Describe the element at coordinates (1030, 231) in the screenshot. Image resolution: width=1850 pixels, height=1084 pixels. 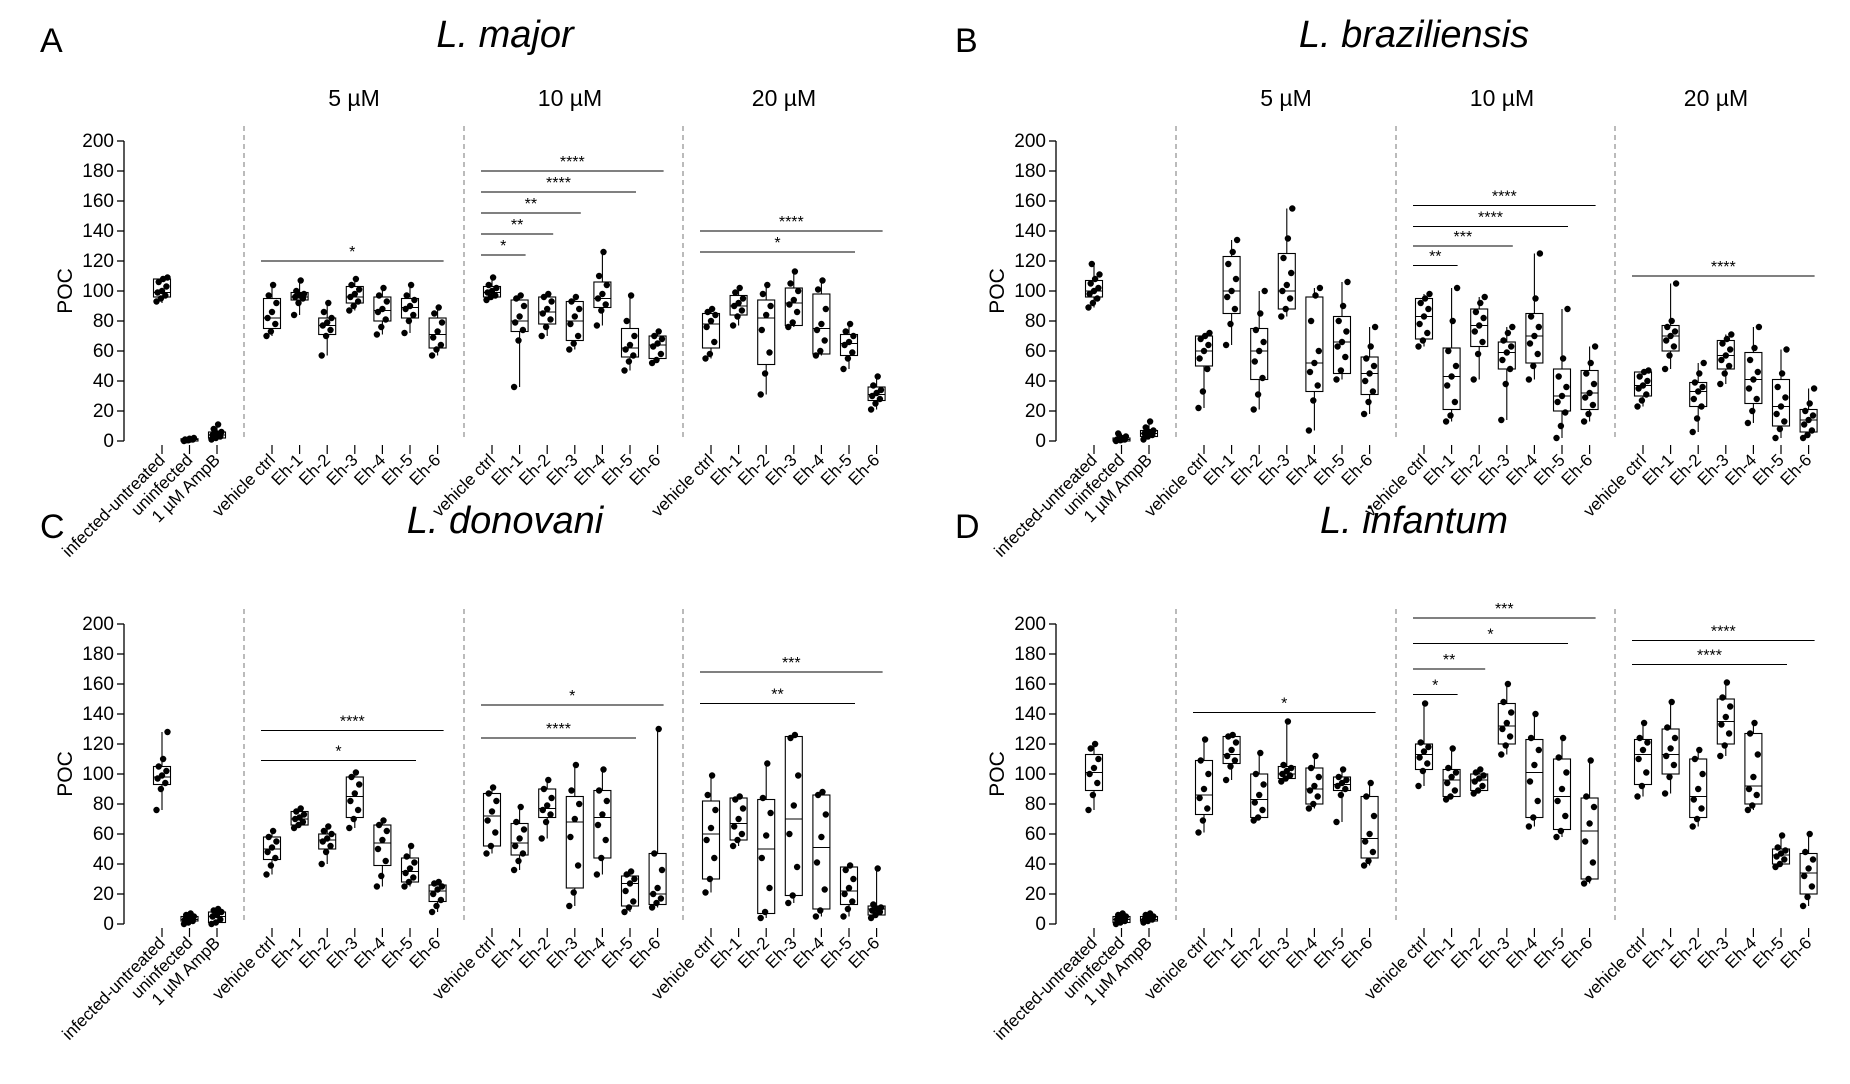
I see `y-tick-label: 140` at that location.